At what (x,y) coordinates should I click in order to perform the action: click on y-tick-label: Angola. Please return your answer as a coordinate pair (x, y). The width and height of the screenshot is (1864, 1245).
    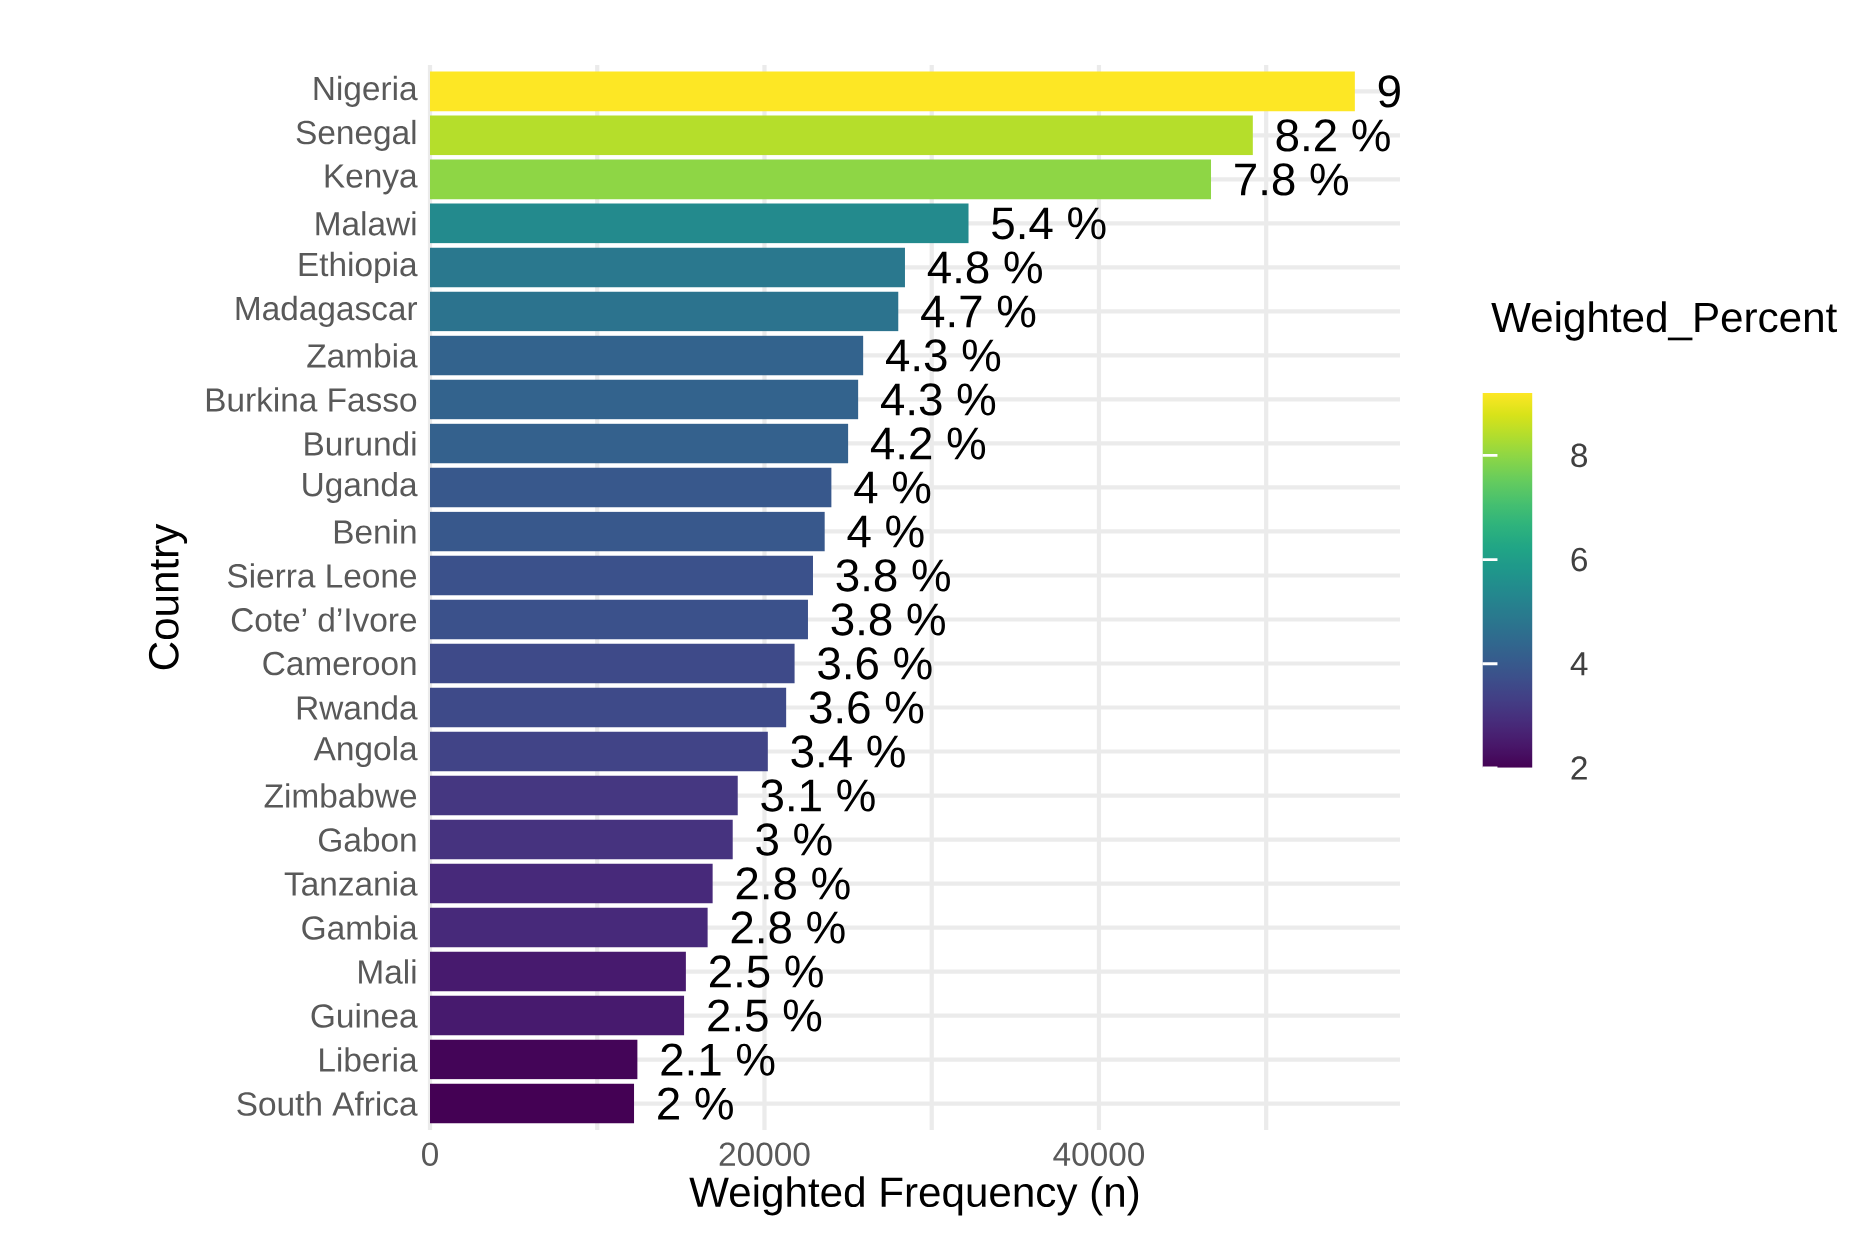
    Looking at the image, I should click on (365, 751).